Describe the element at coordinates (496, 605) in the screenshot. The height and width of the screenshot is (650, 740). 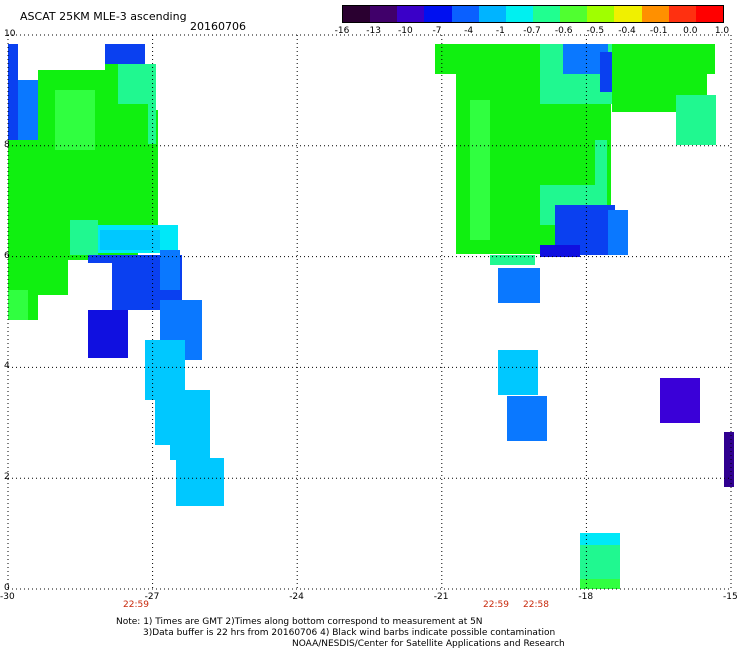
I see `time-label-2: 22:59` at that location.